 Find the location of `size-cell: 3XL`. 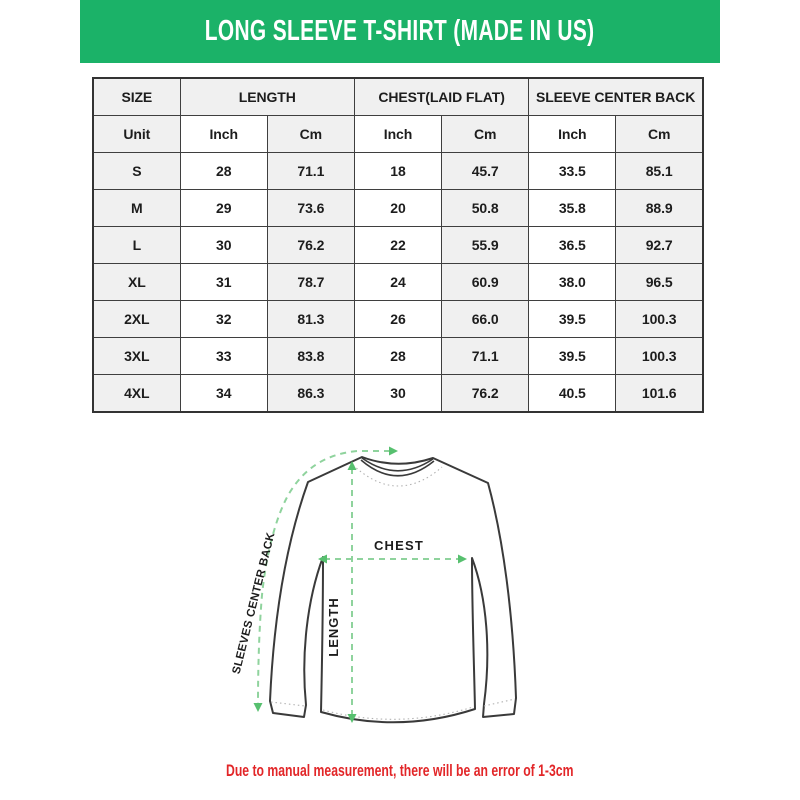

size-cell: 3XL is located at coordinates (136, 356).